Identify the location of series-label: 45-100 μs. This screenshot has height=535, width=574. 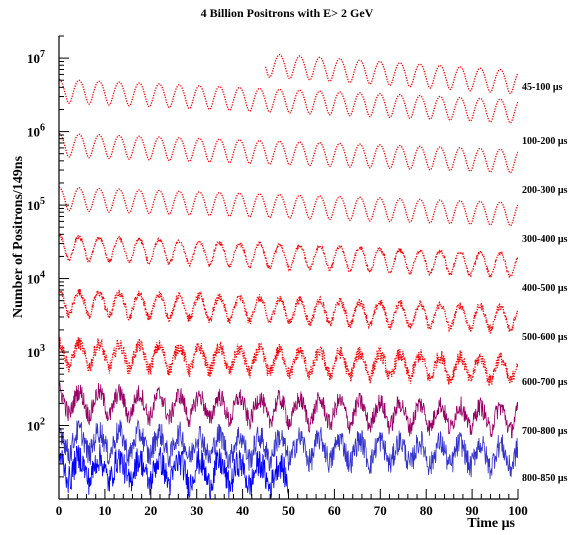
(542, 87).